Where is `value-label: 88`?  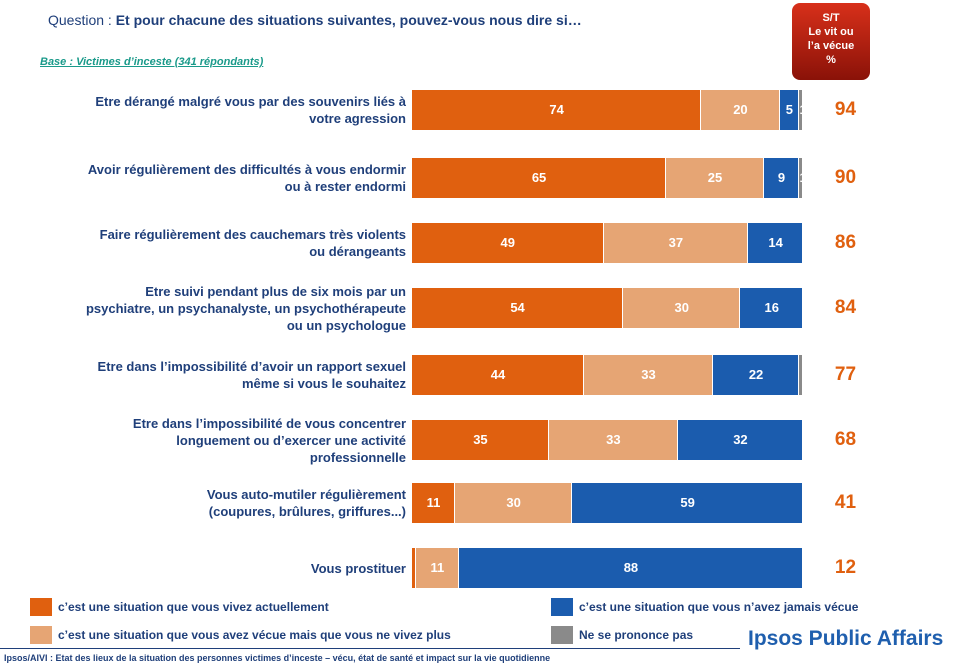 value-label: 88 is located at coordinates (631, 567).